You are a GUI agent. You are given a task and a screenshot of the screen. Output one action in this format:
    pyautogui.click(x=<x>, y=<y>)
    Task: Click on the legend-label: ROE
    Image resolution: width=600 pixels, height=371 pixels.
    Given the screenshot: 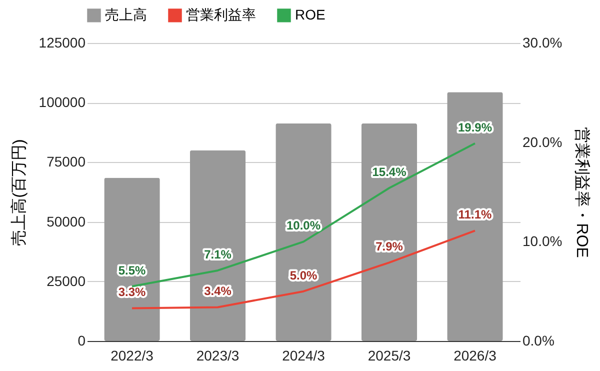 What is the action you would take?
    pyautogui.click(x=310, y=14)
    